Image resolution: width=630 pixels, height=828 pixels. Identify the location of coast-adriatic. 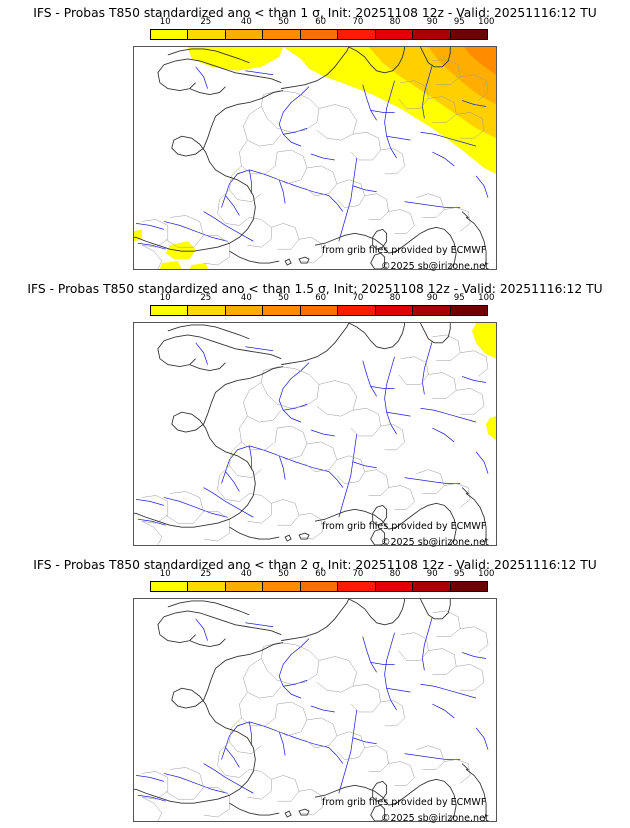
(465, 766).